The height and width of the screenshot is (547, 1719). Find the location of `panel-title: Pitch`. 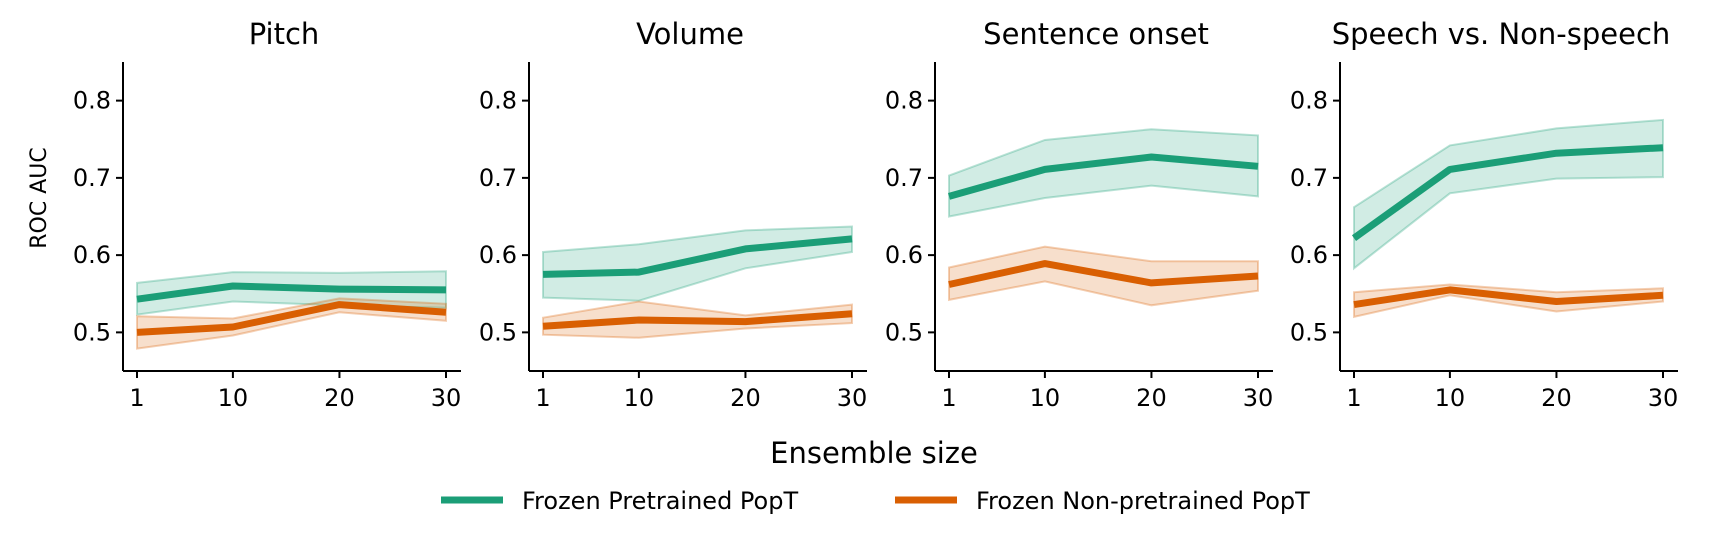

panel-title: Pitch is located at coordinates (284, 34).